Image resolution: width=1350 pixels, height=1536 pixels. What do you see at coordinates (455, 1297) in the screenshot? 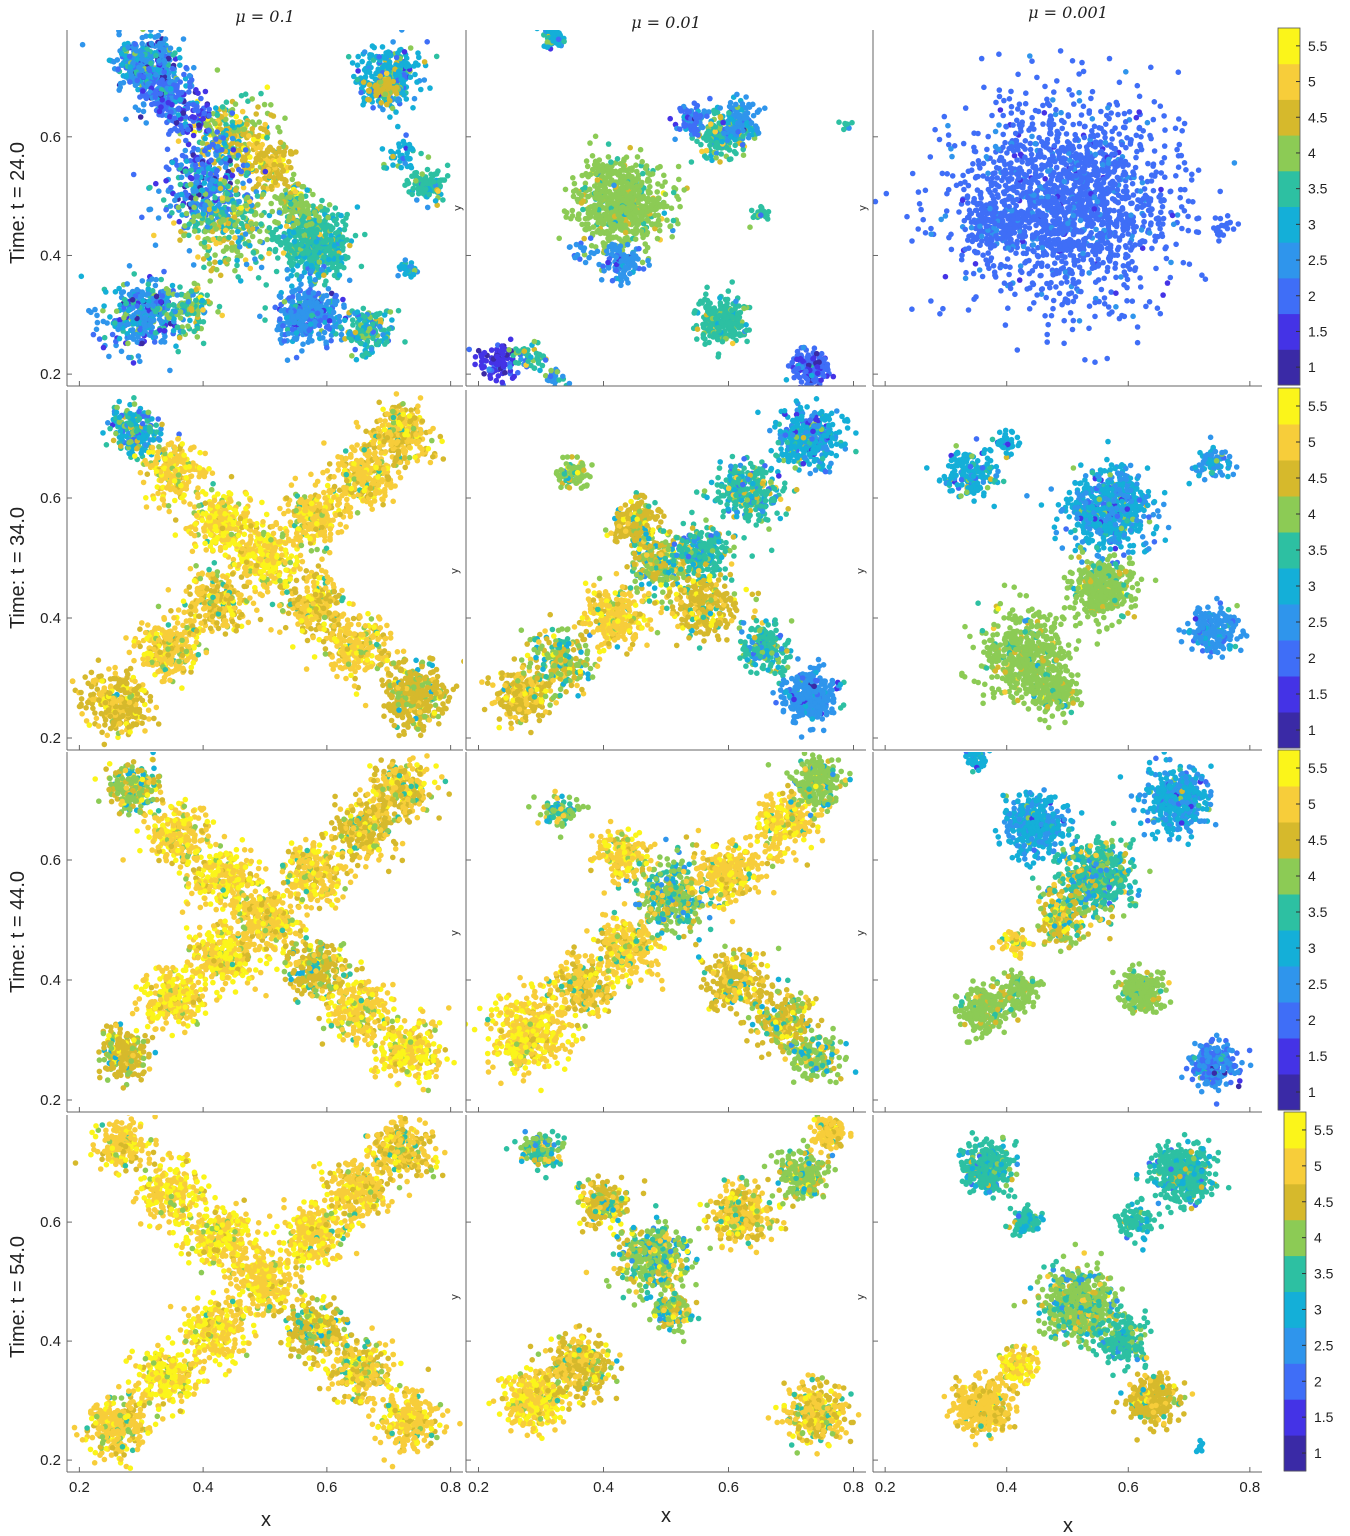
I see `y-axis-label-7: y` at bounding box center [455, 1297].